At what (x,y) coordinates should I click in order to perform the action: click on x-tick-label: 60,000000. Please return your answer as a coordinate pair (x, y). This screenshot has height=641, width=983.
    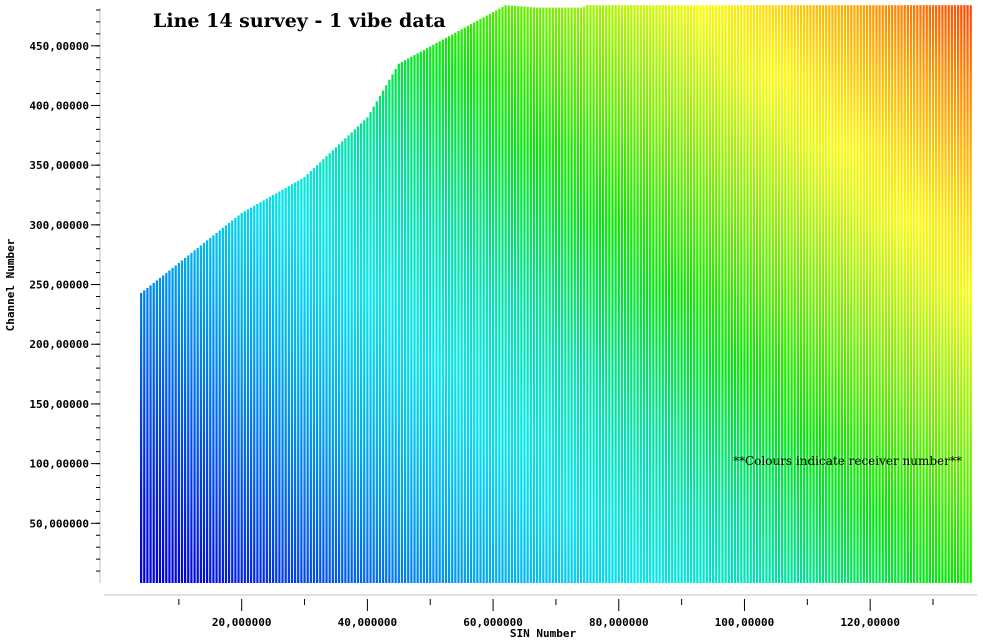
    Looking at the image, I should click on (493, 622).